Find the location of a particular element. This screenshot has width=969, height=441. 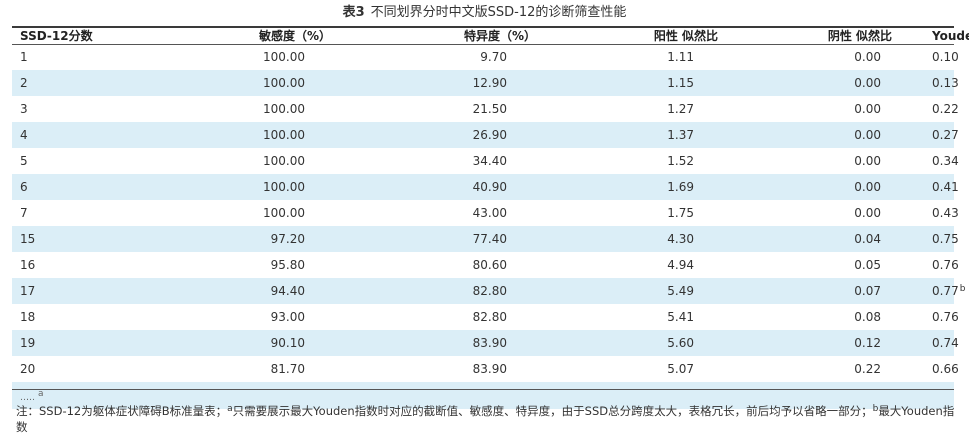

cell-value: 0.07 is located at coordinates (867, 291).